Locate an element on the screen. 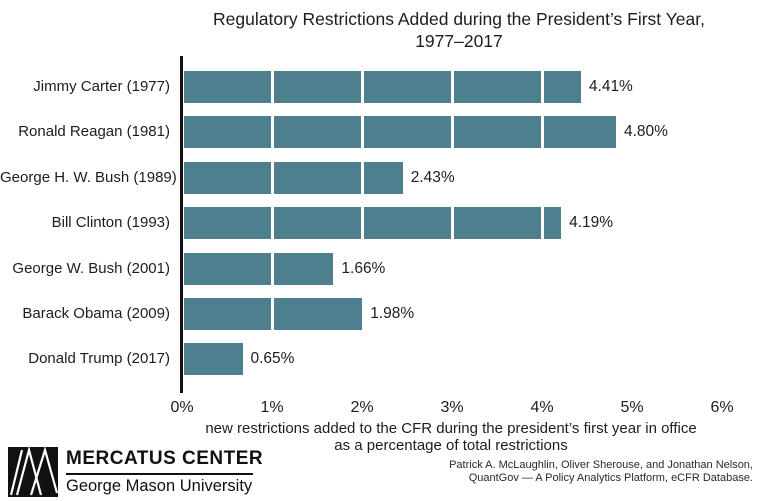 This screenshot has height=501, width=768. value-label: 0.65% is located at coordinates (272, 359).